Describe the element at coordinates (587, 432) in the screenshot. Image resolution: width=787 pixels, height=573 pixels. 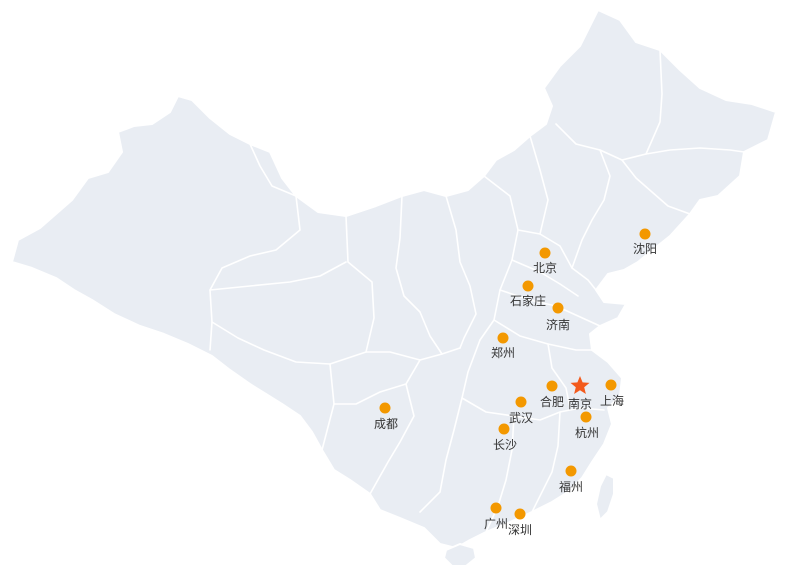
I see `city-label: 杭州` at that location.